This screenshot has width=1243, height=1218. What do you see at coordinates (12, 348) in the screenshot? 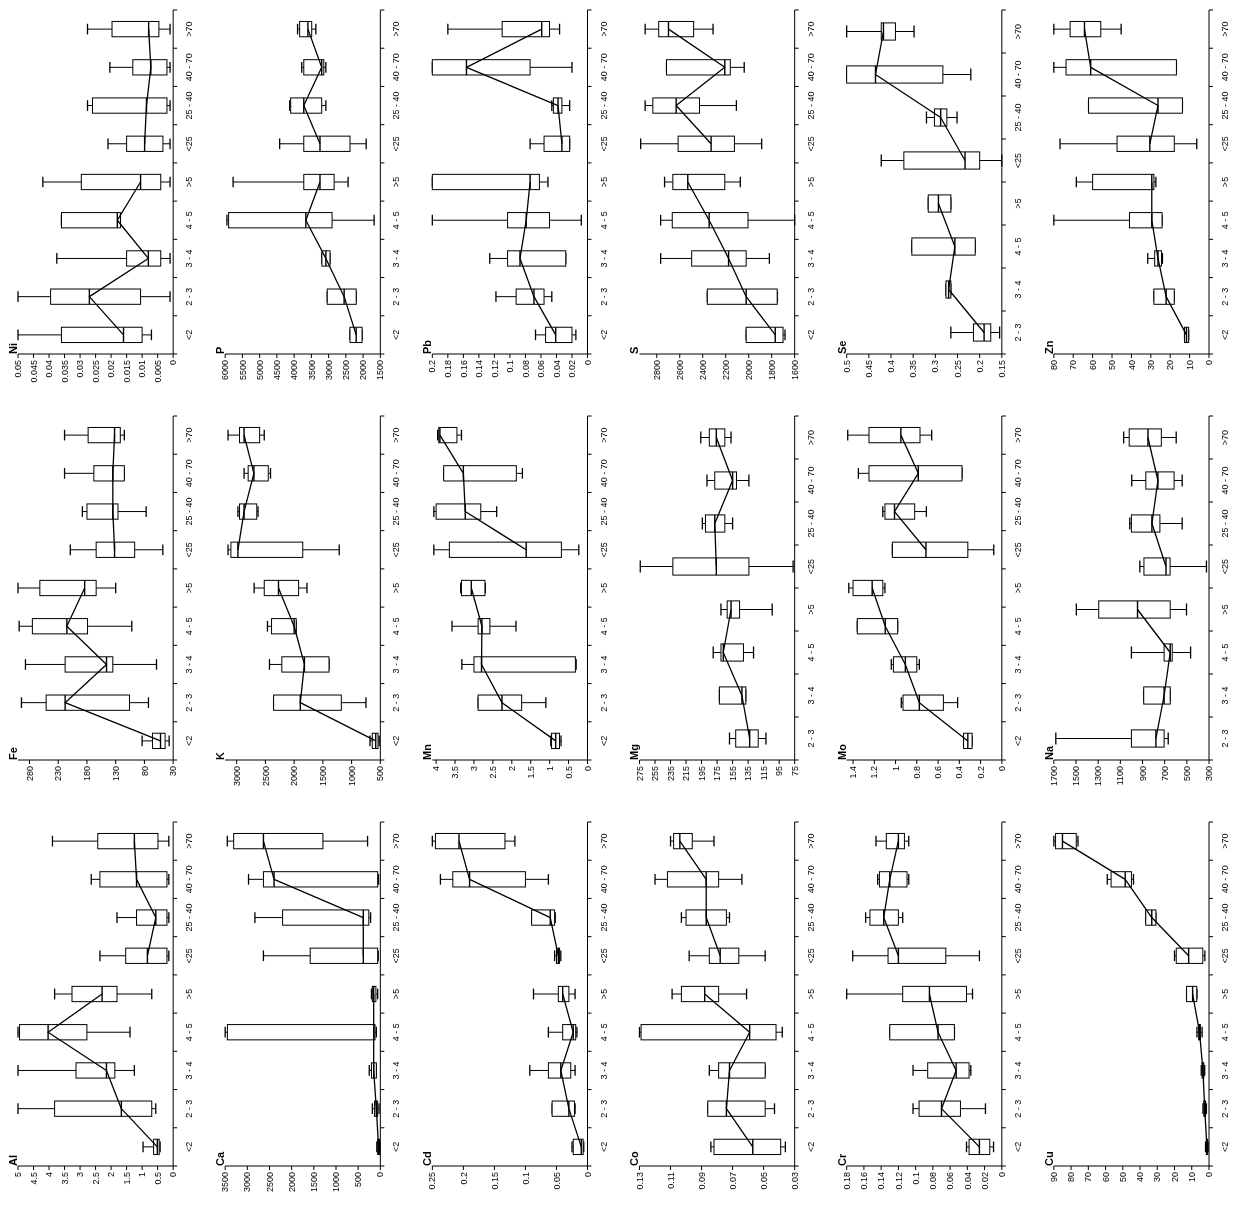
I see `text: Ni` at bounding box center [12, 348].